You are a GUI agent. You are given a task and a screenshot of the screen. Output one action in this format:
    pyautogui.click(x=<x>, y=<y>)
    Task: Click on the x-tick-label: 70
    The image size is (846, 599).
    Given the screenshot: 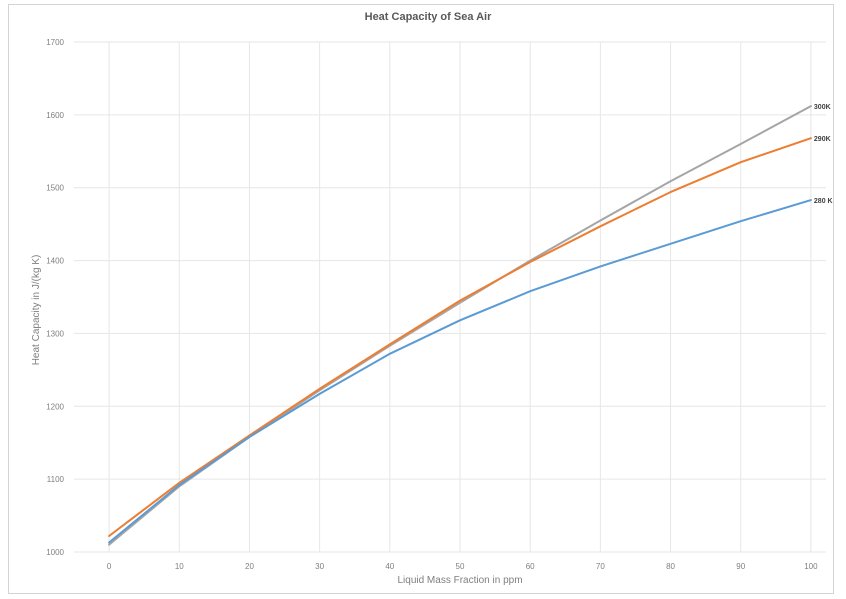 What is the action you would take?
    pyautogui.click(x=600, y=566)
    